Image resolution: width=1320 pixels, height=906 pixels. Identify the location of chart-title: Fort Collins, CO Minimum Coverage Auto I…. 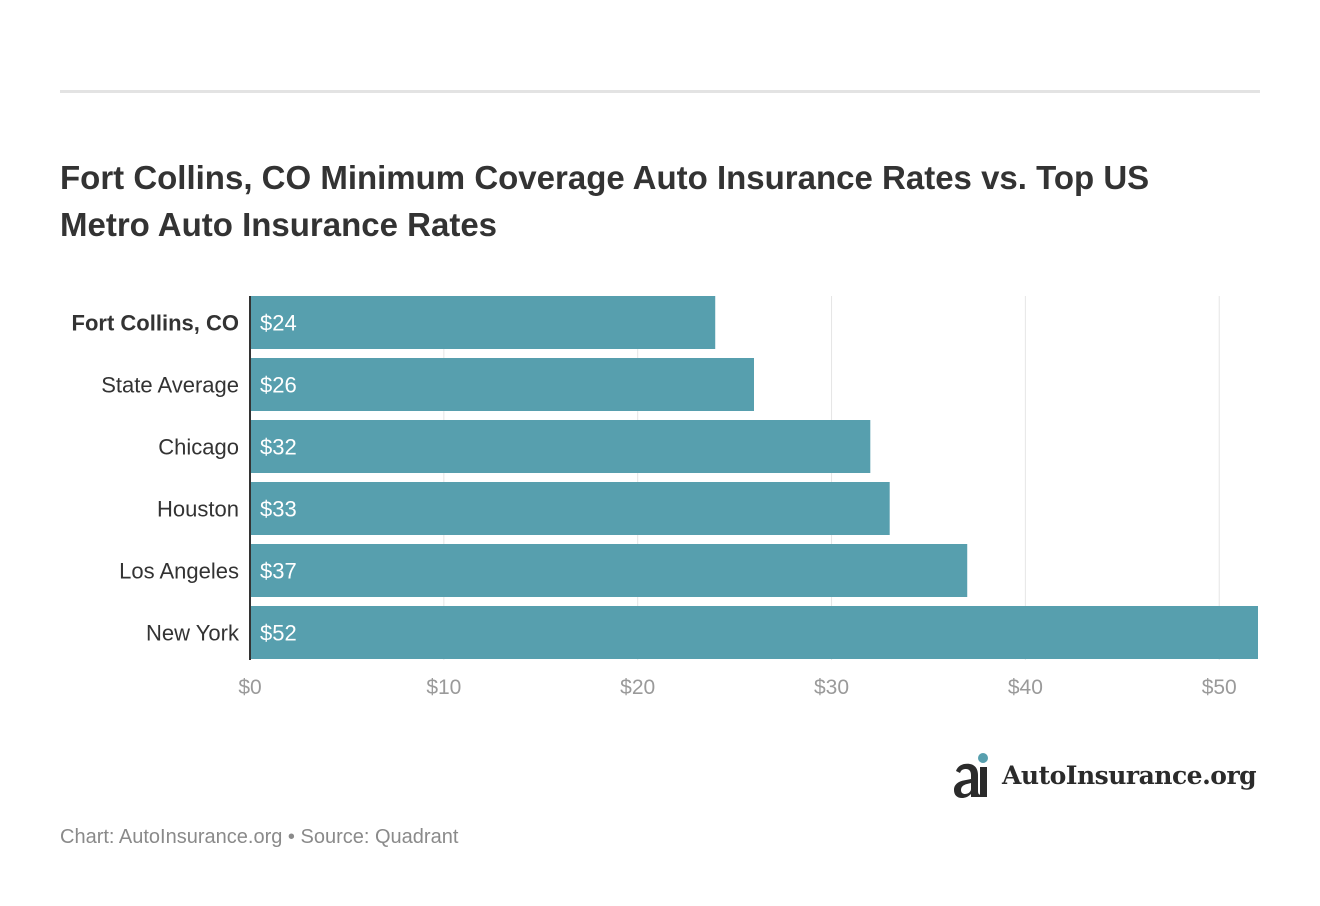
(605, 201).